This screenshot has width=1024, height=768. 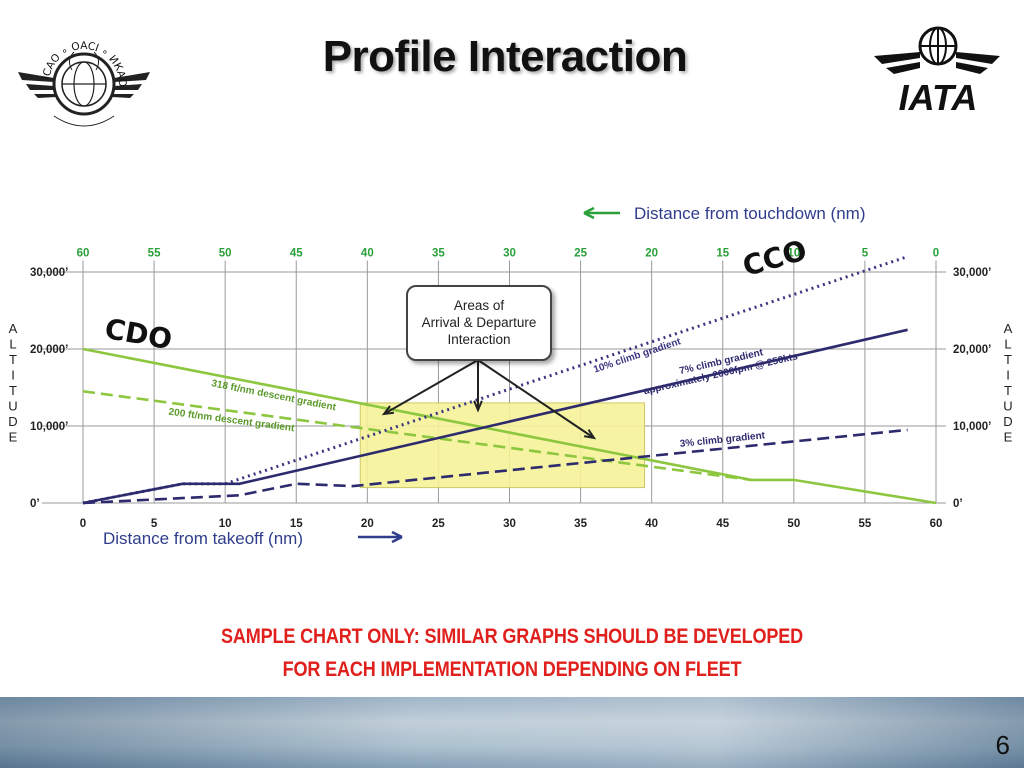 I want to click on top-tick-label: 20, so click(x=651, y=253).